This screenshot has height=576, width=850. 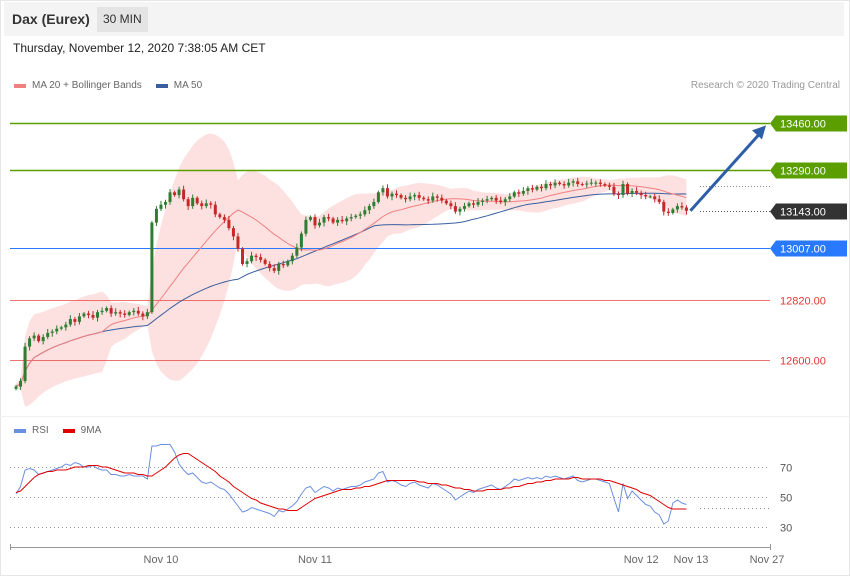 What do you see at coordinates (161, 85) in the screenshot?
I see `ma50-legend-swatch` at bounding box center [161, 85].